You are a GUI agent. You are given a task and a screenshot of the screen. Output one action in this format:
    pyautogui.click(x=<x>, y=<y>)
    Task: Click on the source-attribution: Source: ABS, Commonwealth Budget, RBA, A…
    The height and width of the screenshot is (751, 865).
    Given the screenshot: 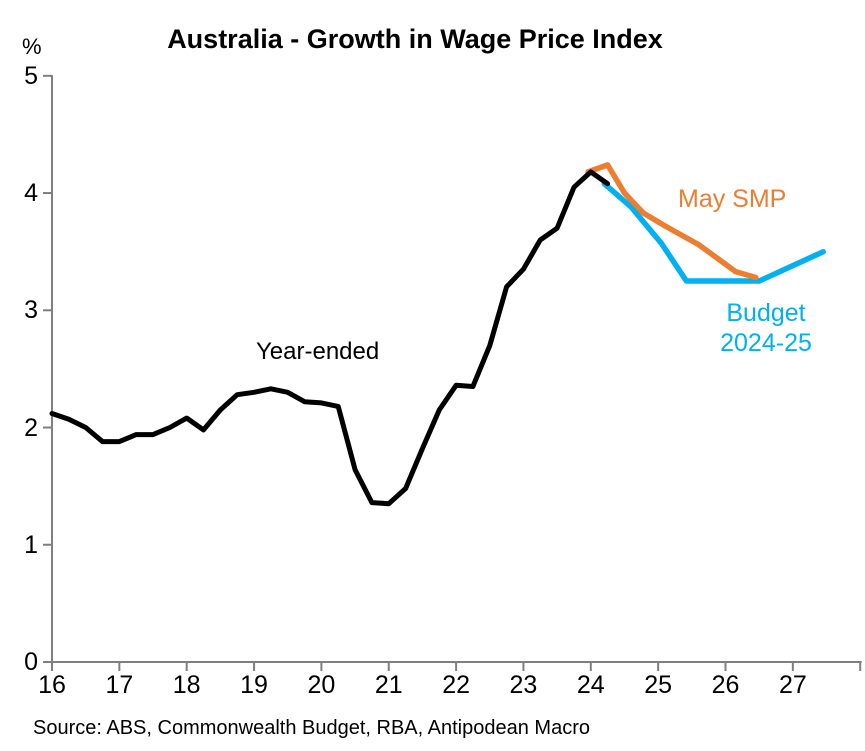 What is the action you would take?
    pyautogui.click(x=311, y=728)
    